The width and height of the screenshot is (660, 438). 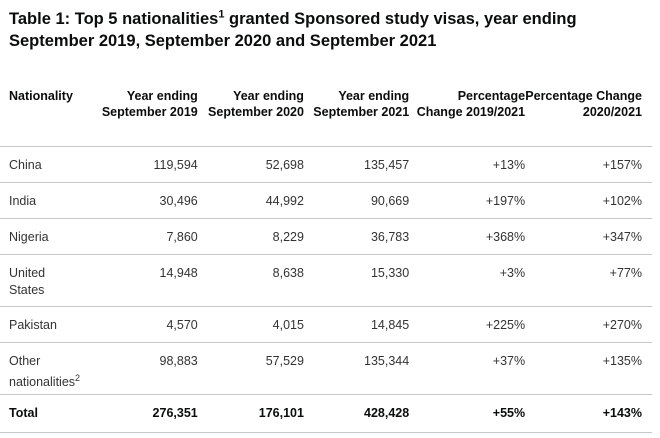 I want to click on value-2020: 52,698, so click(x=250, y=164).